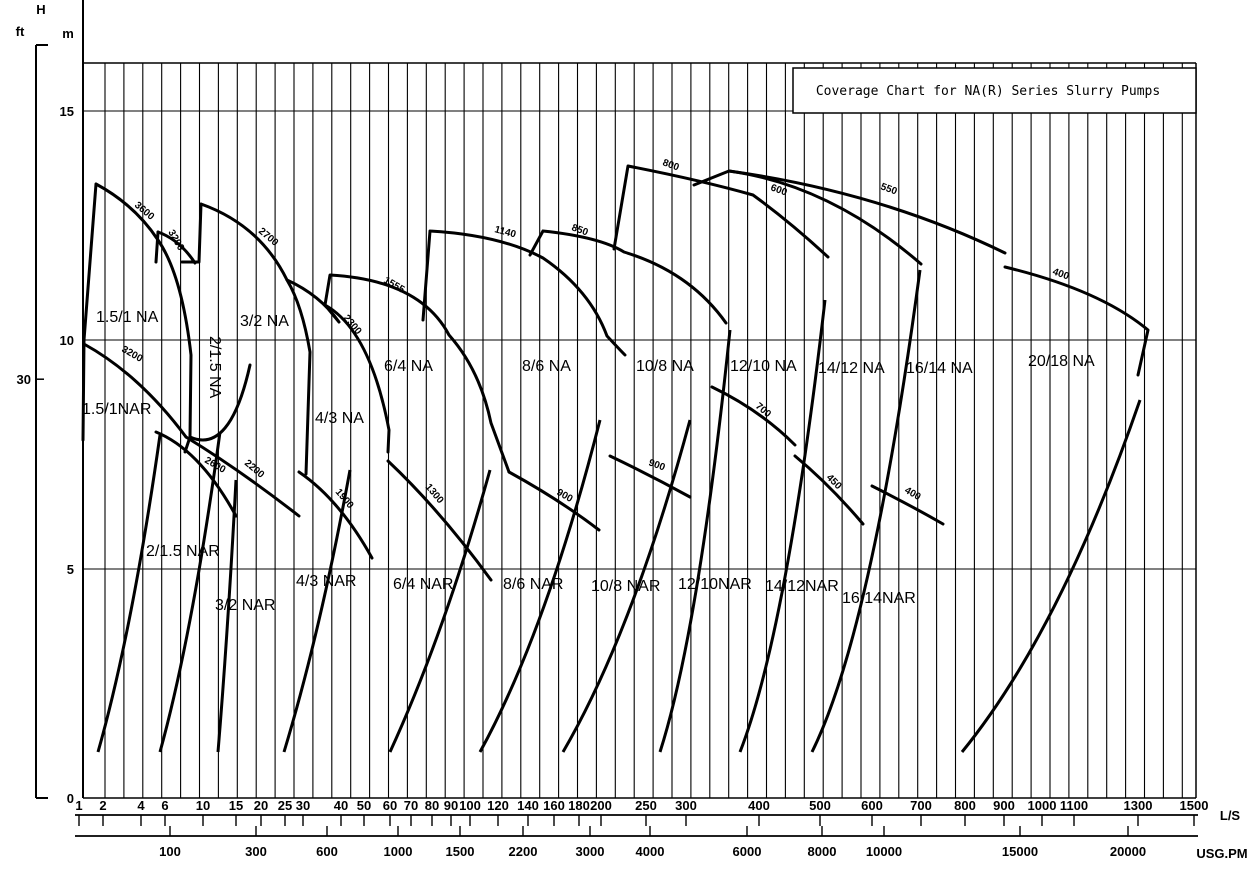 Image resolution: width=1248 pixels, height=873 pixels. Describe the element at coordinates (671, 165) in the screenshot. I see `speed-label: 800` at that location.